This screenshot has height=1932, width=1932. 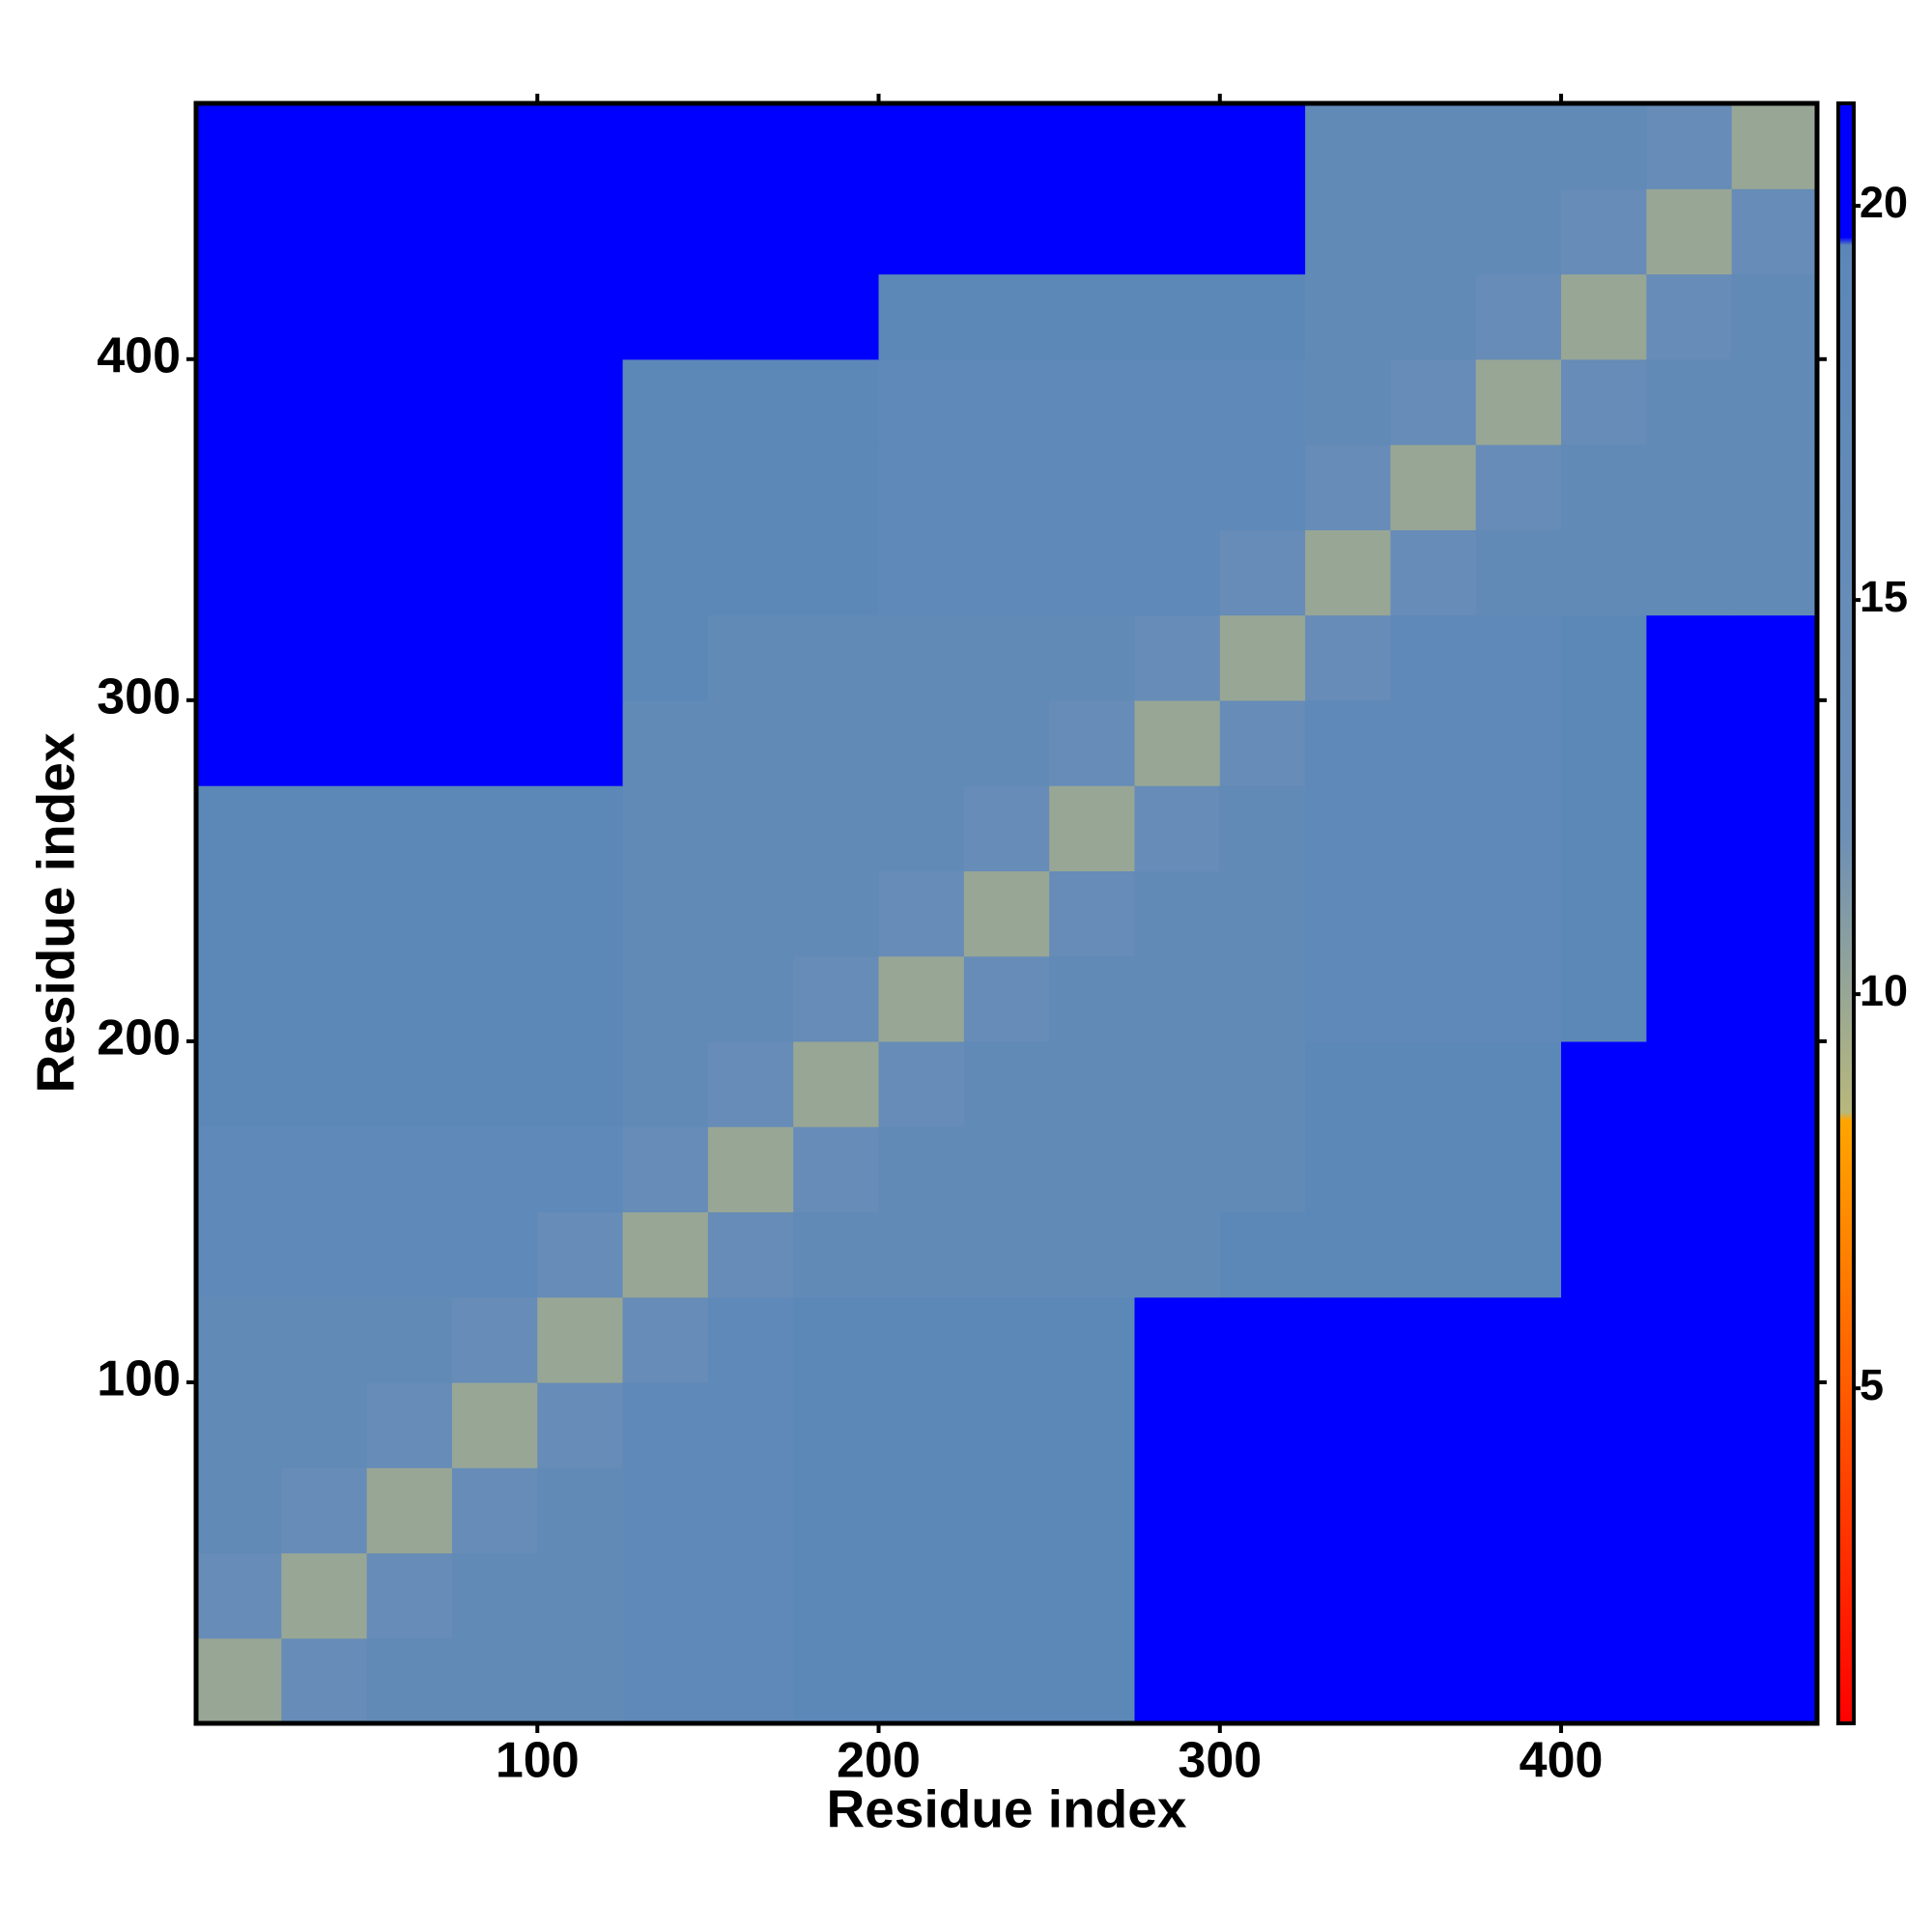 I want to click on x-axis-label: Residue index, so click(x=1007, y=1809).